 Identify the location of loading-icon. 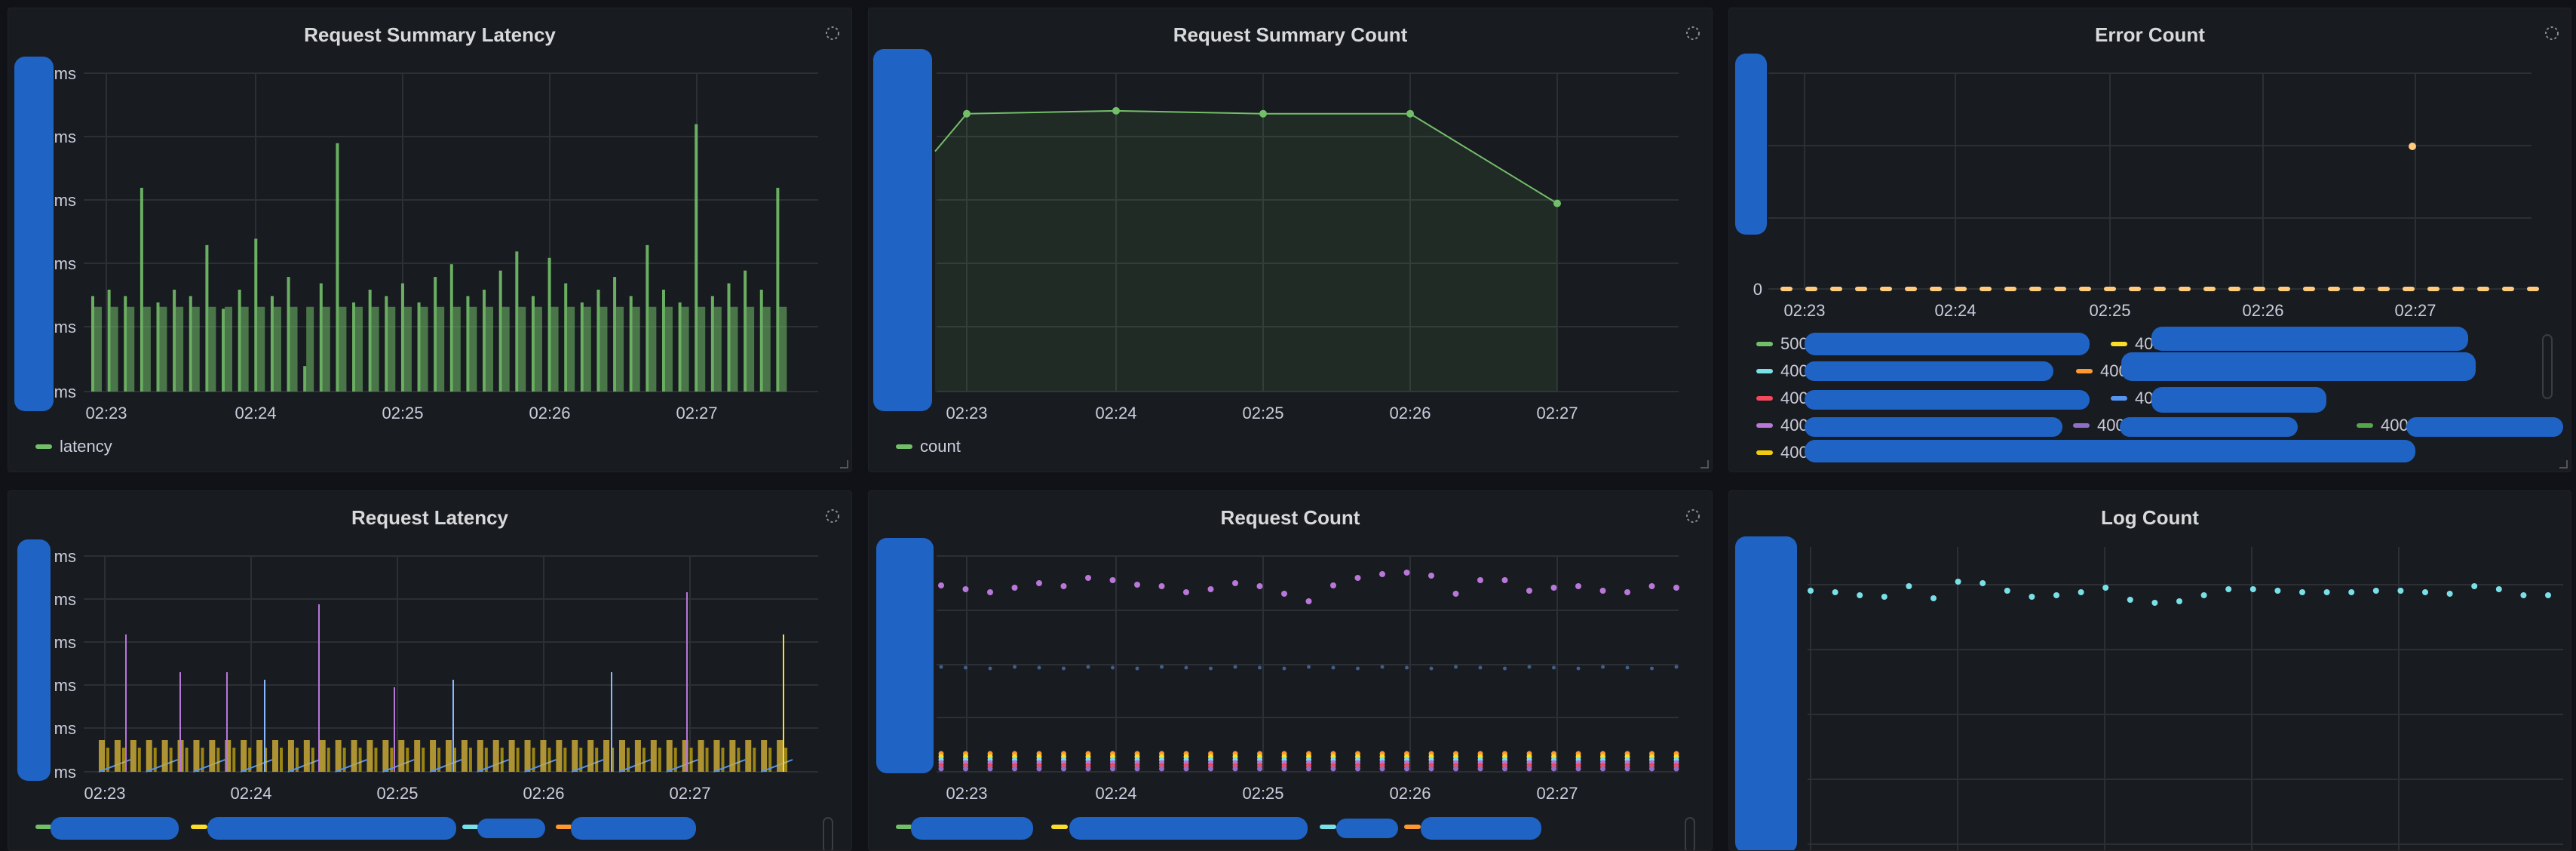
(1693, 516).